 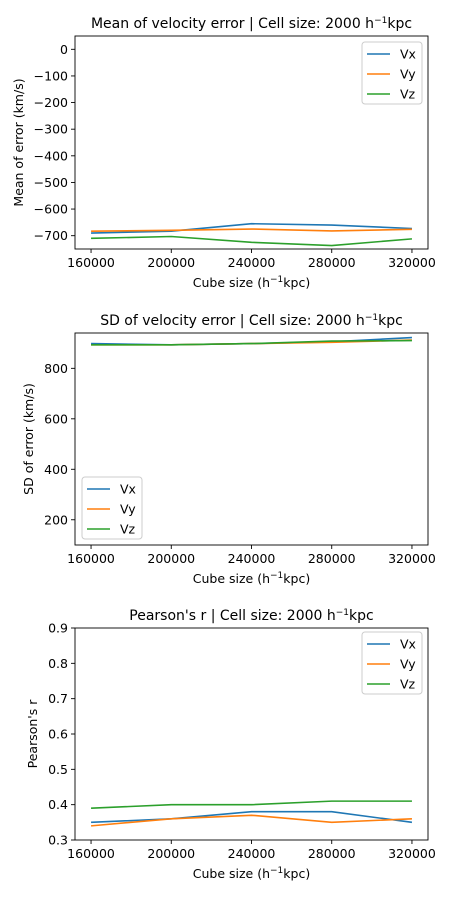 What do you see at coordinates (51, 75) in the screenshot?
I see `y-tick-label: −100` at bounding box center [51, 75].